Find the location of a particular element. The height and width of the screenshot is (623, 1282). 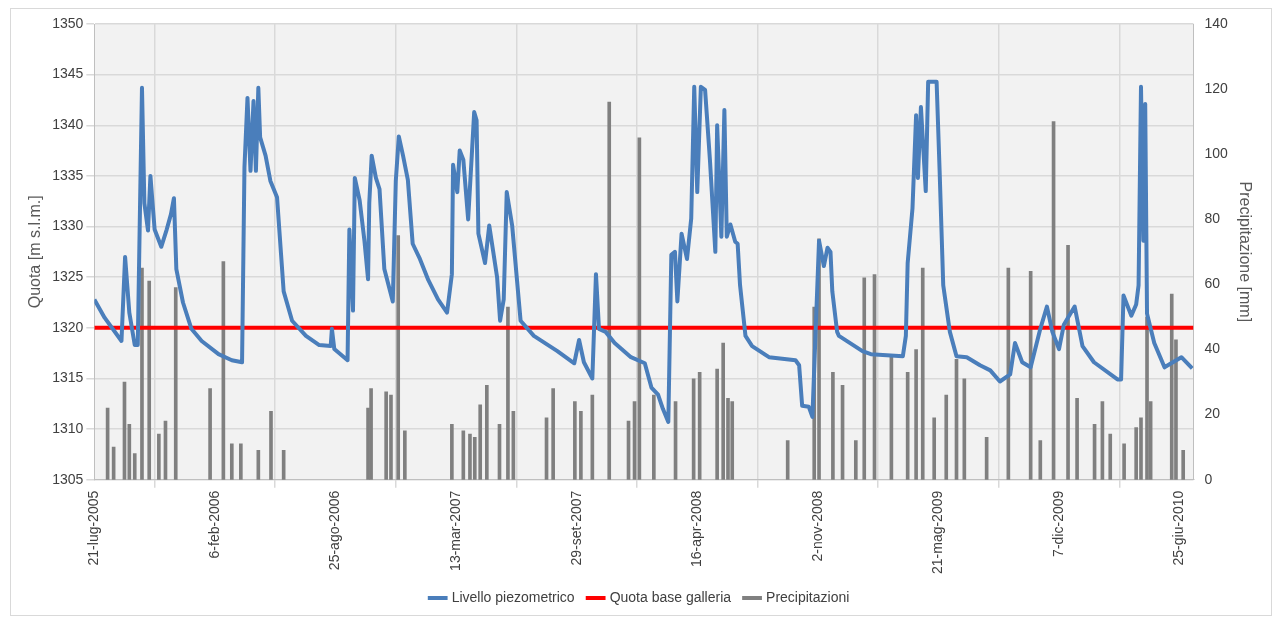

x-tick-label: 7-dic-2009 is located at coordinates (1057, 523).